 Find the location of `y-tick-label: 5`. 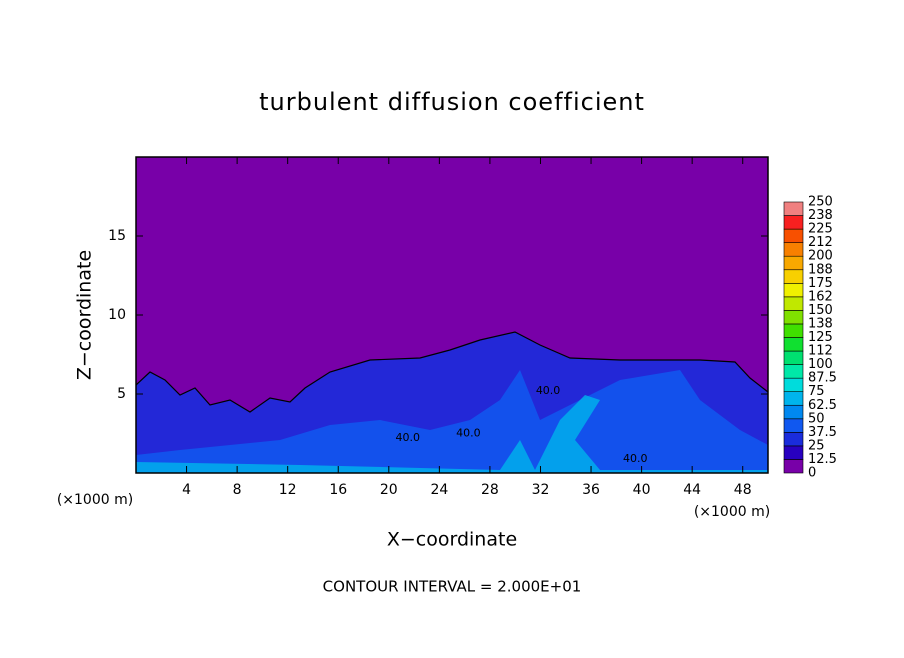

y-tick-label: 5 is located at coordinates (121, 394).